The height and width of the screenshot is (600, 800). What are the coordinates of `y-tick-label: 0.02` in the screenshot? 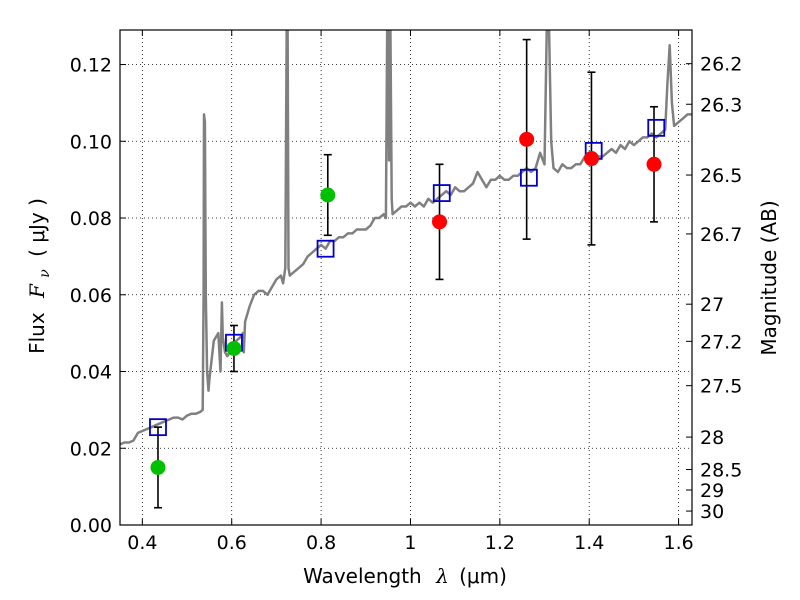 It's located at (91, 449).